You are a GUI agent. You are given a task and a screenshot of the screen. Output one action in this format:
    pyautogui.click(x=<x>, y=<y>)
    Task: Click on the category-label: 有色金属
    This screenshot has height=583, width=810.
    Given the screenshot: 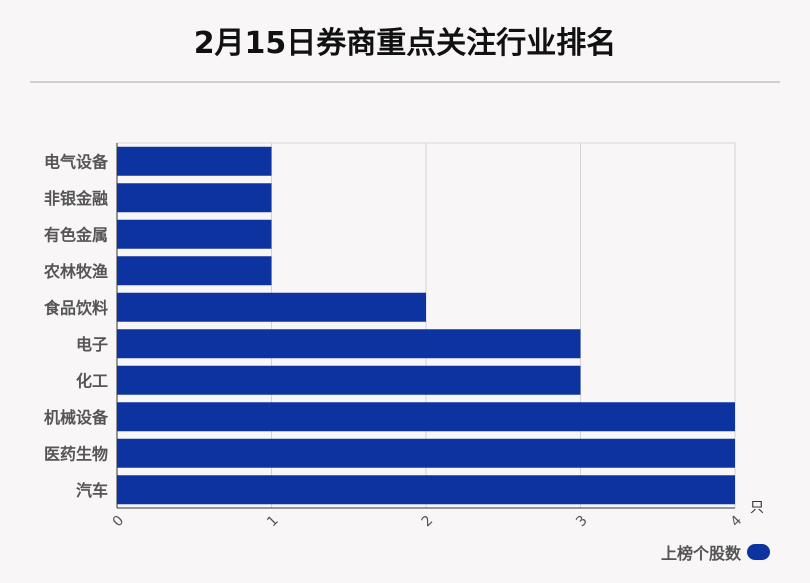 What is the action you would take?
    pyautogui.click(x=76, y=234)
    